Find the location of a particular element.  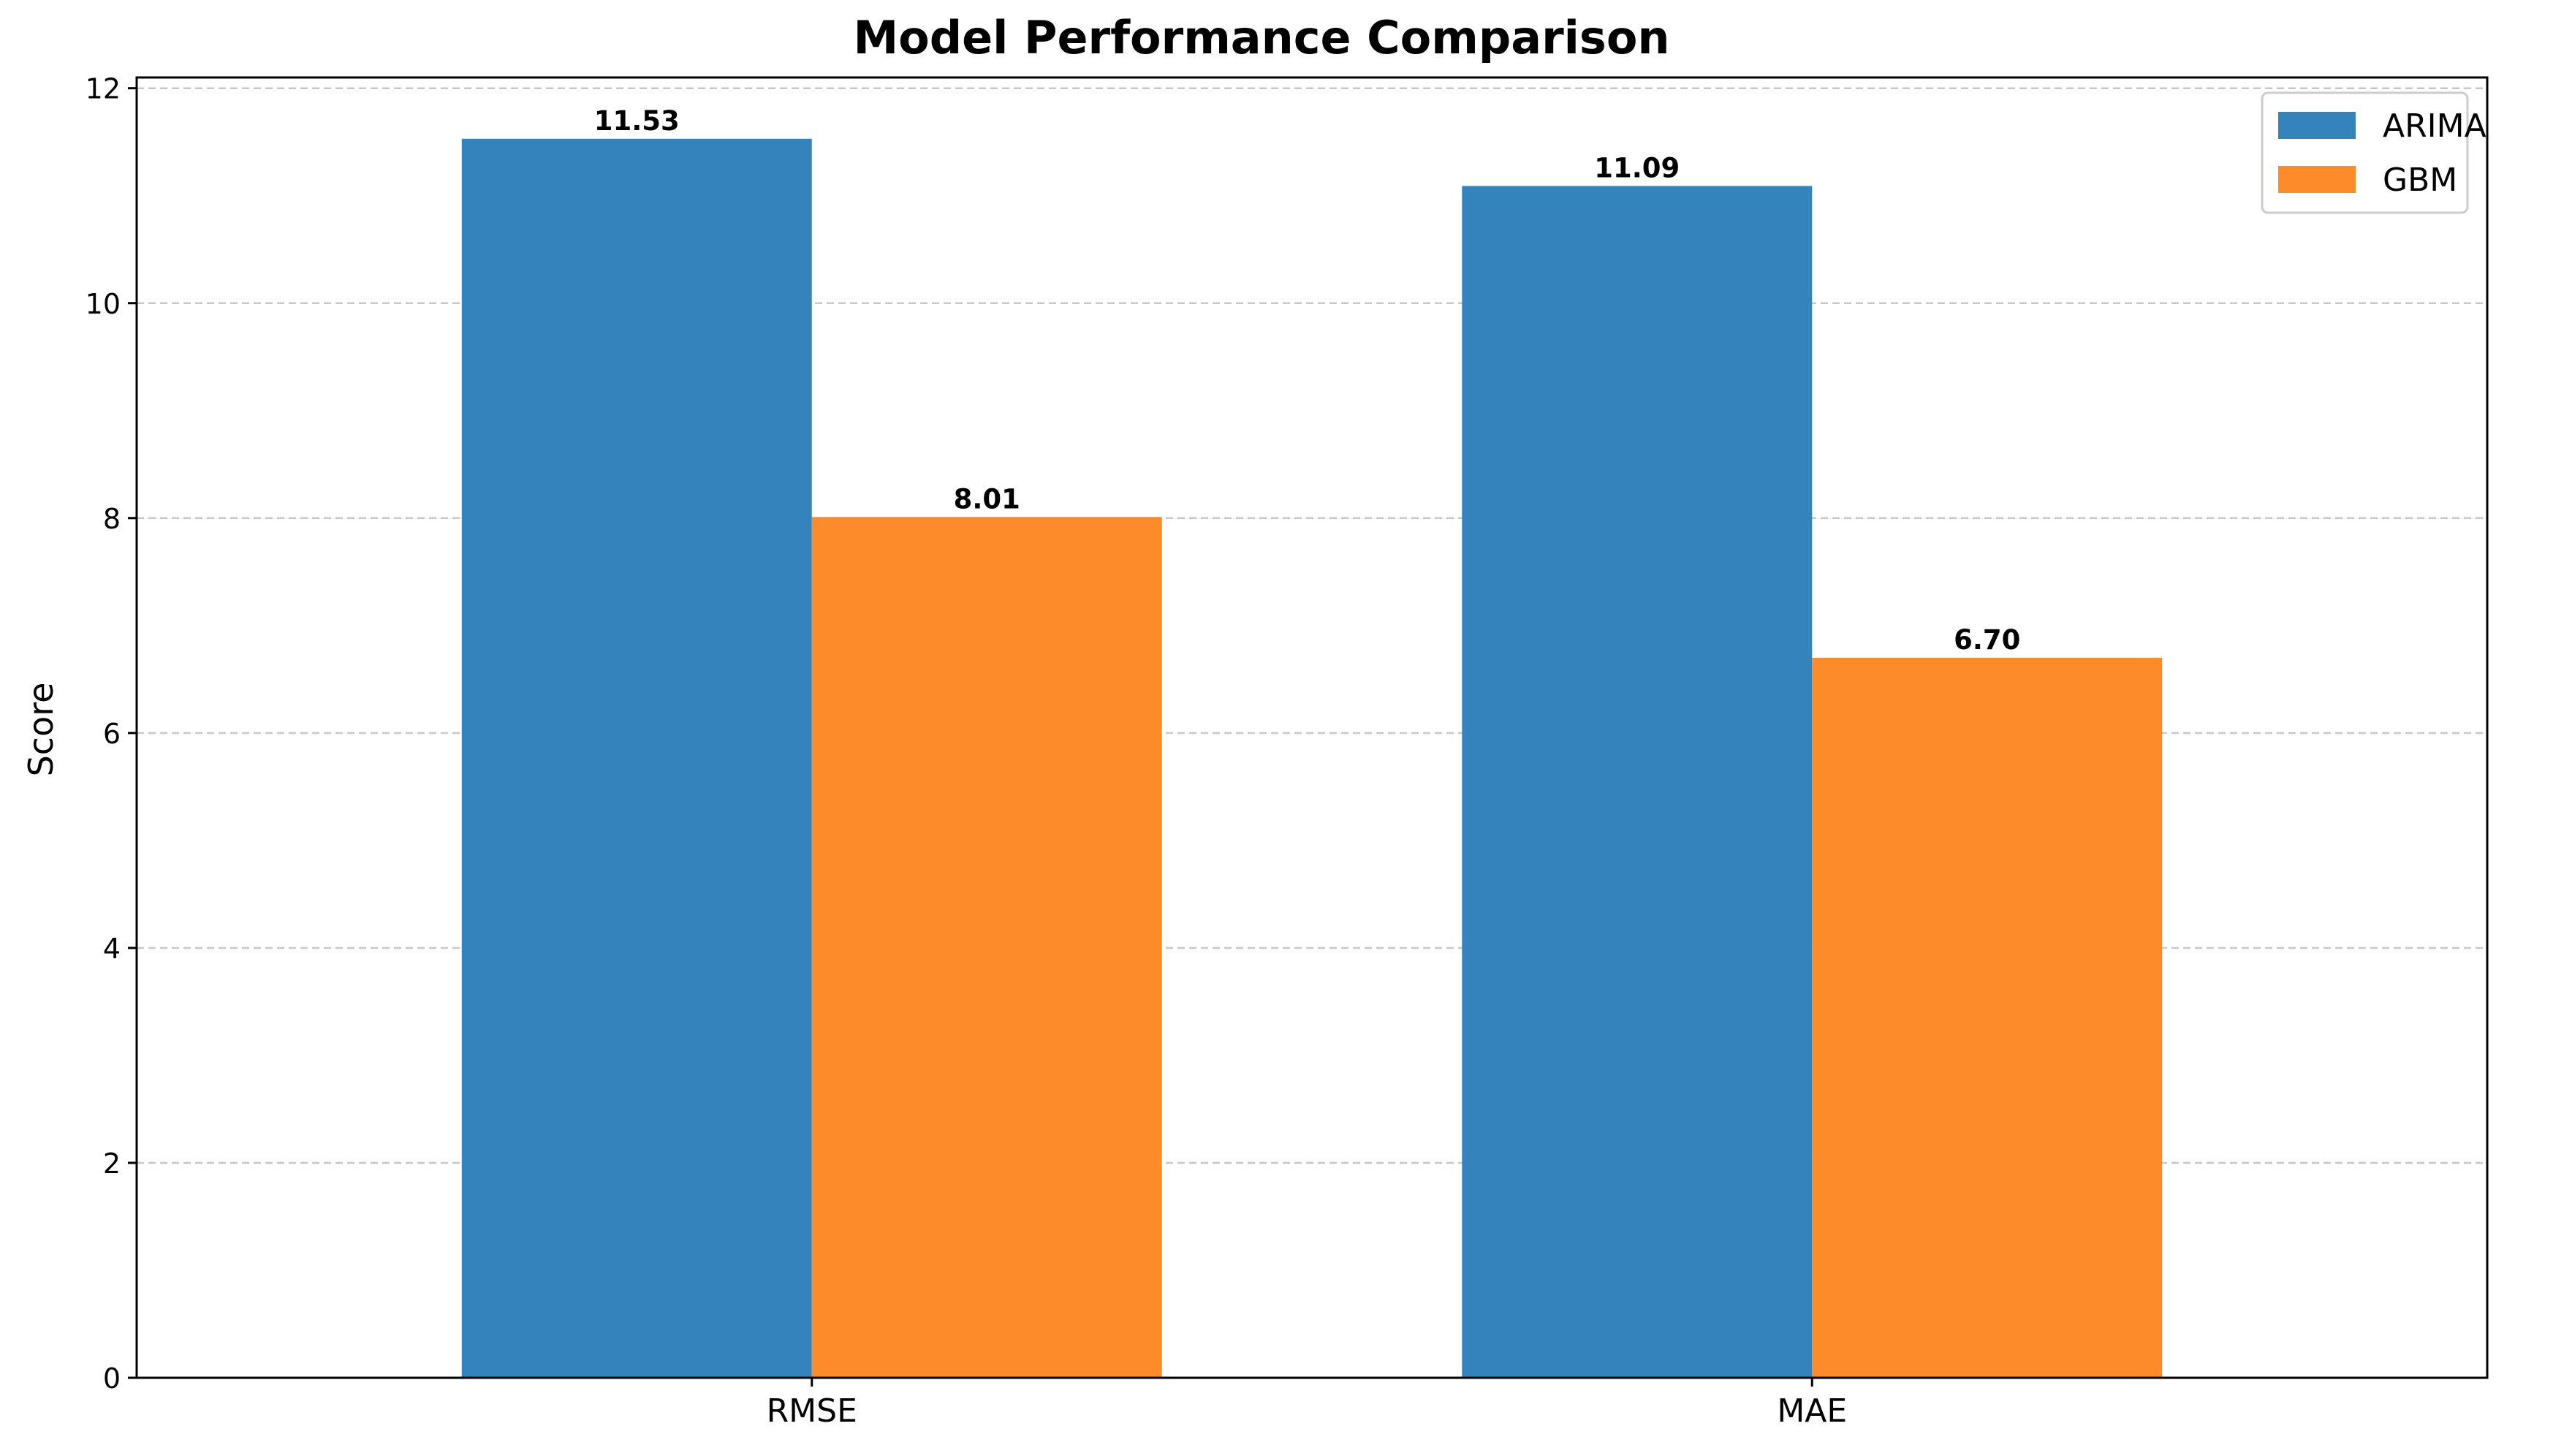

bar-gbm-rmse is located at coordinates (987, 948).